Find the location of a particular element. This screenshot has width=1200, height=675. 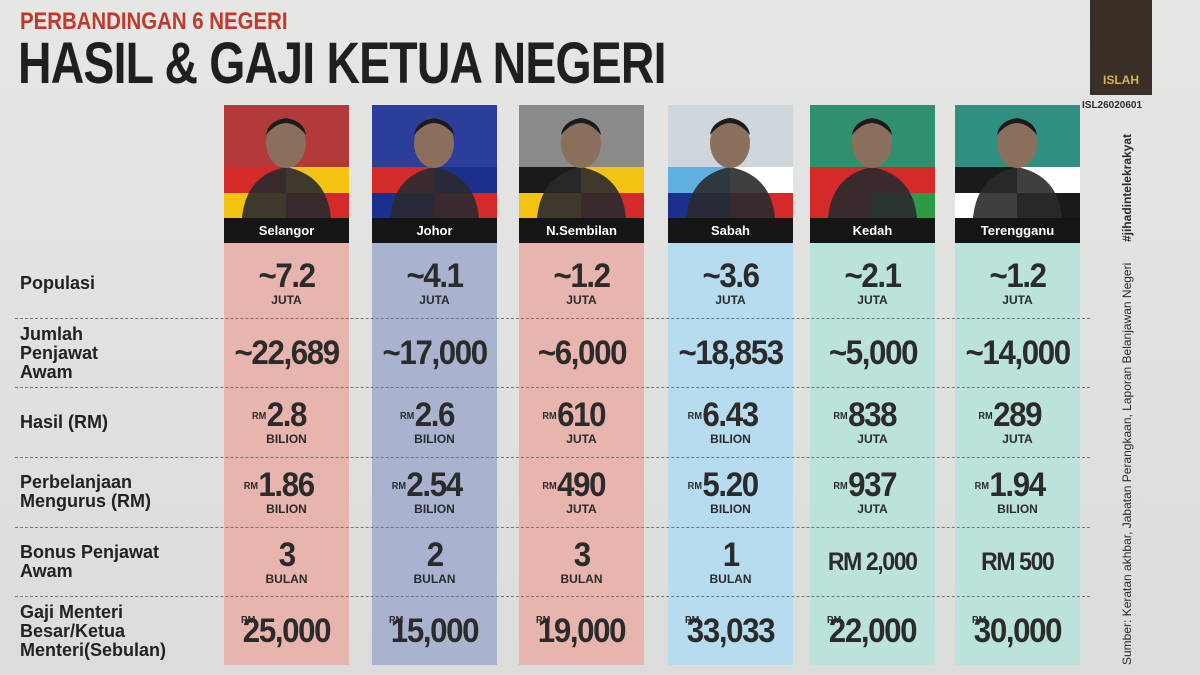

value: ~1.2 is located at coordinates (582, 276).